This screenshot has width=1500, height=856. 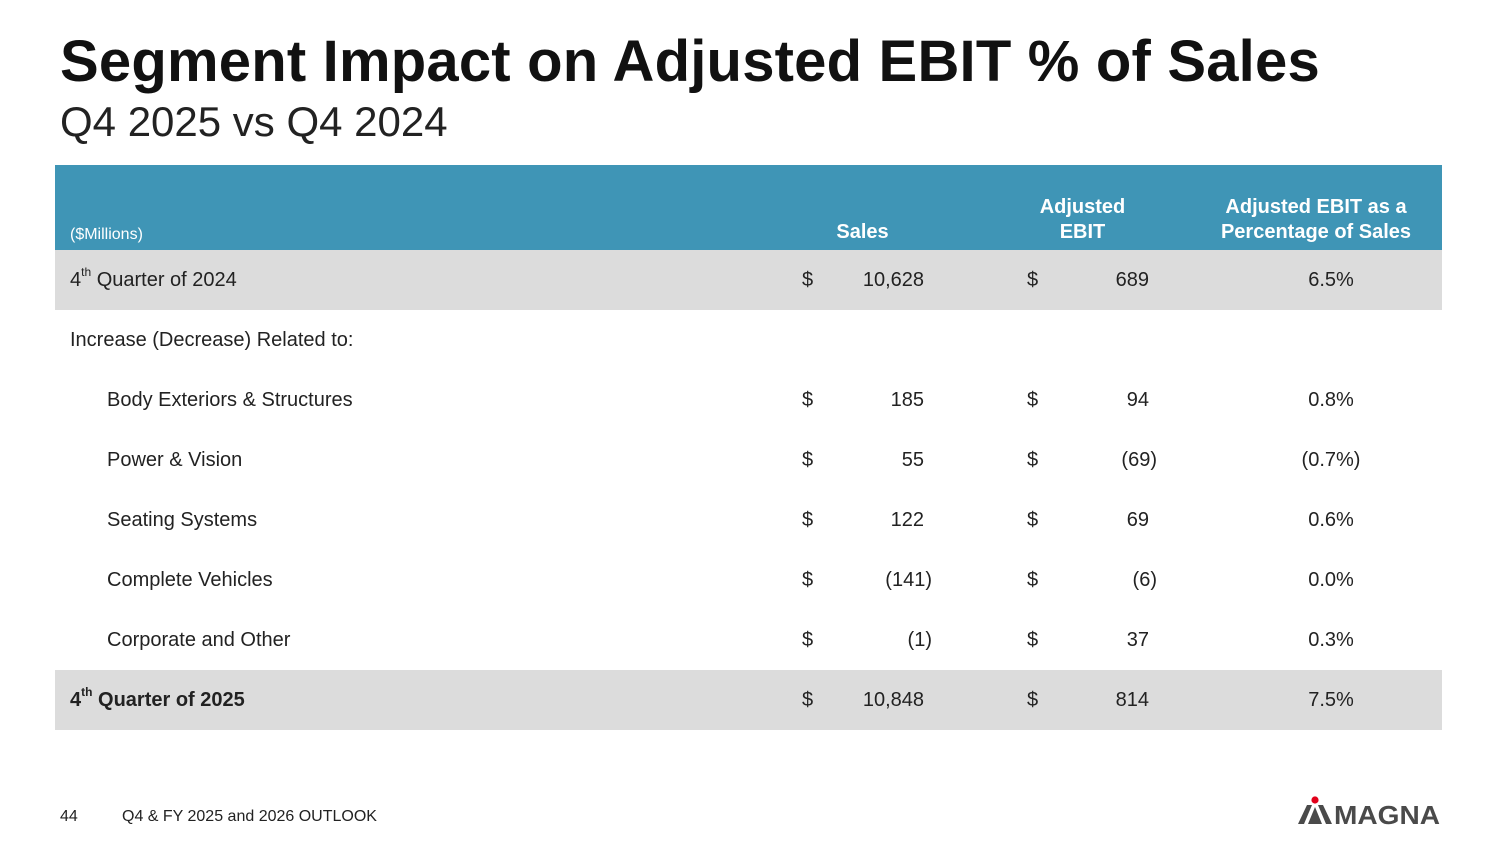 I want to click on pct-value: 0.6%, so click(x=1331, y=520).